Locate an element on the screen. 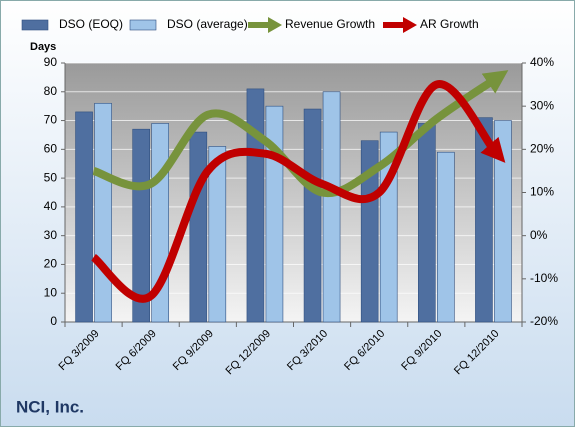  y2-tick-label: 20% is located at coordinates (542, 149).